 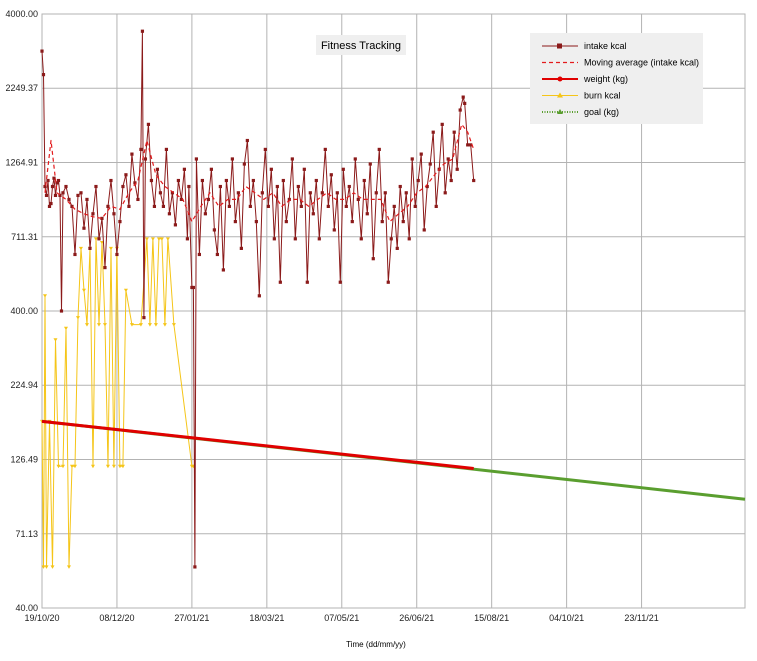 What do you see at coordinates (116, 618) in the screenshot?
I see `x-tick-label: 08/12/20` at bounding box center [116, 618].